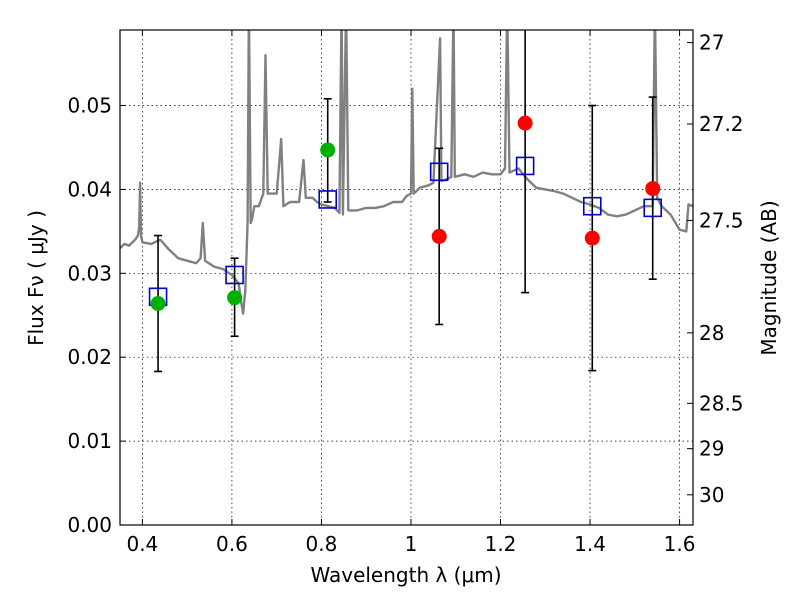 Image resolution: width=800 pixels, height=600 pixels. What do you see at coordinates (89, 189) in the screenshot?
I see `y-tick-label: 0.04` at bounding box center [89, 189].